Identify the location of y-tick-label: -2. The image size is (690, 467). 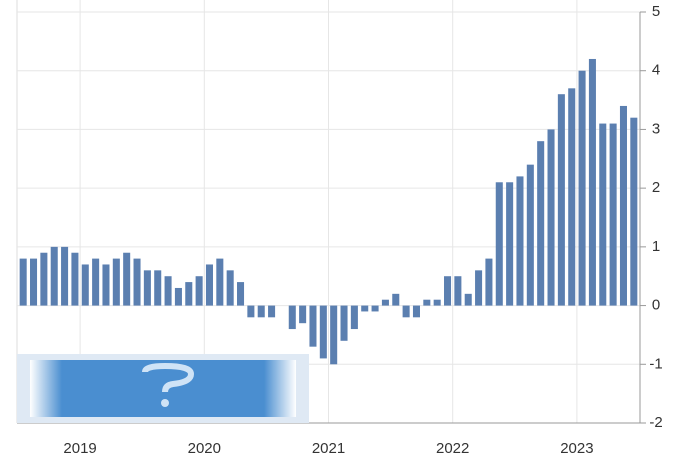
(655, 422).